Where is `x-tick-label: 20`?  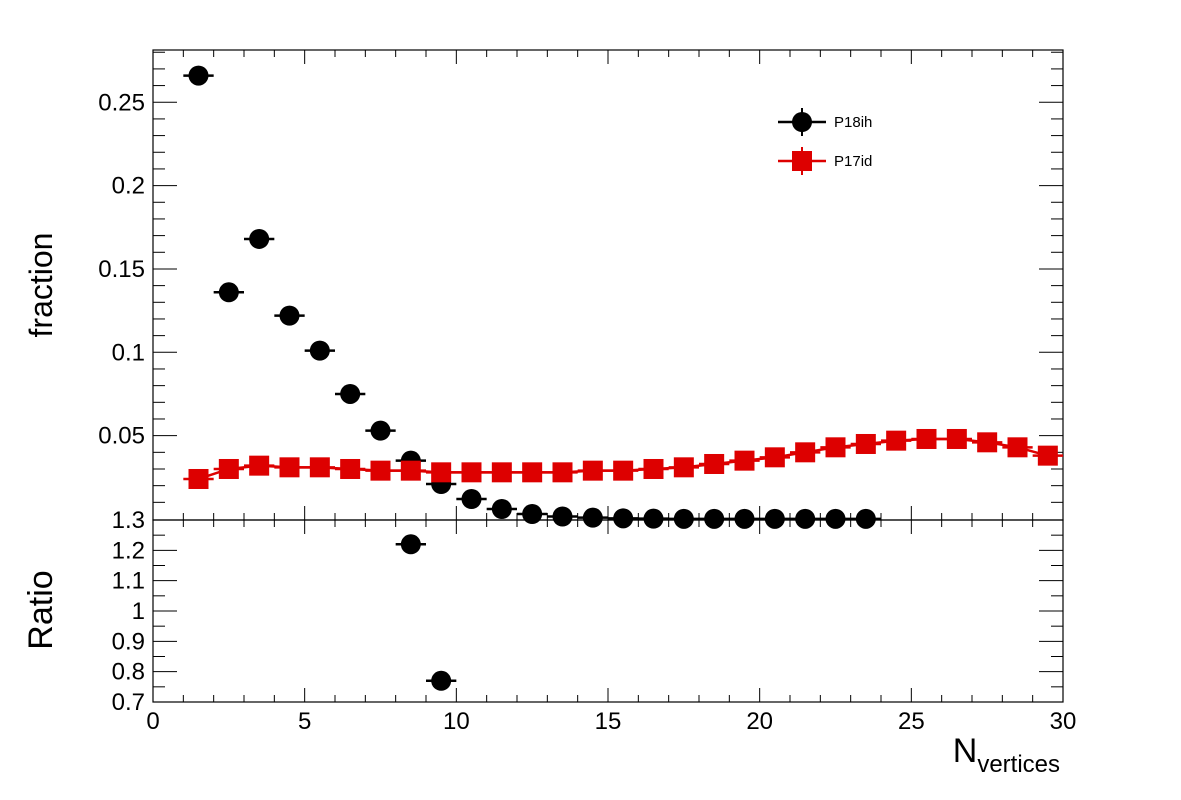
x-tick-label: 20 is located at coordinates (759, 721).